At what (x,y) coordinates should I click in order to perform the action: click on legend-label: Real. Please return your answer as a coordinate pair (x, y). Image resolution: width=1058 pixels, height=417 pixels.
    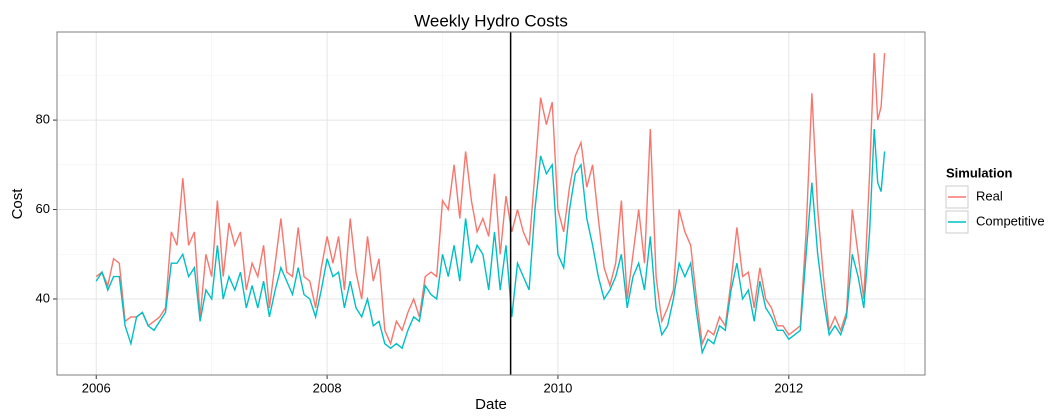
    Looking at the image, I should click on (989, 195).